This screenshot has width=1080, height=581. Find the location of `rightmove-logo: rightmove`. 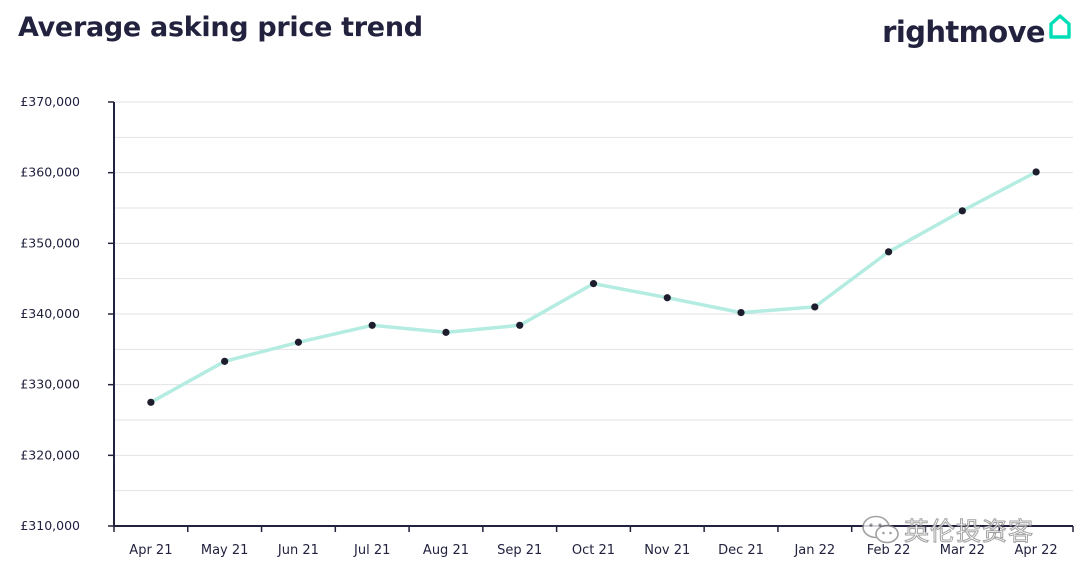

rightmove-logo: rightmove is located at coordinates (978, 32).